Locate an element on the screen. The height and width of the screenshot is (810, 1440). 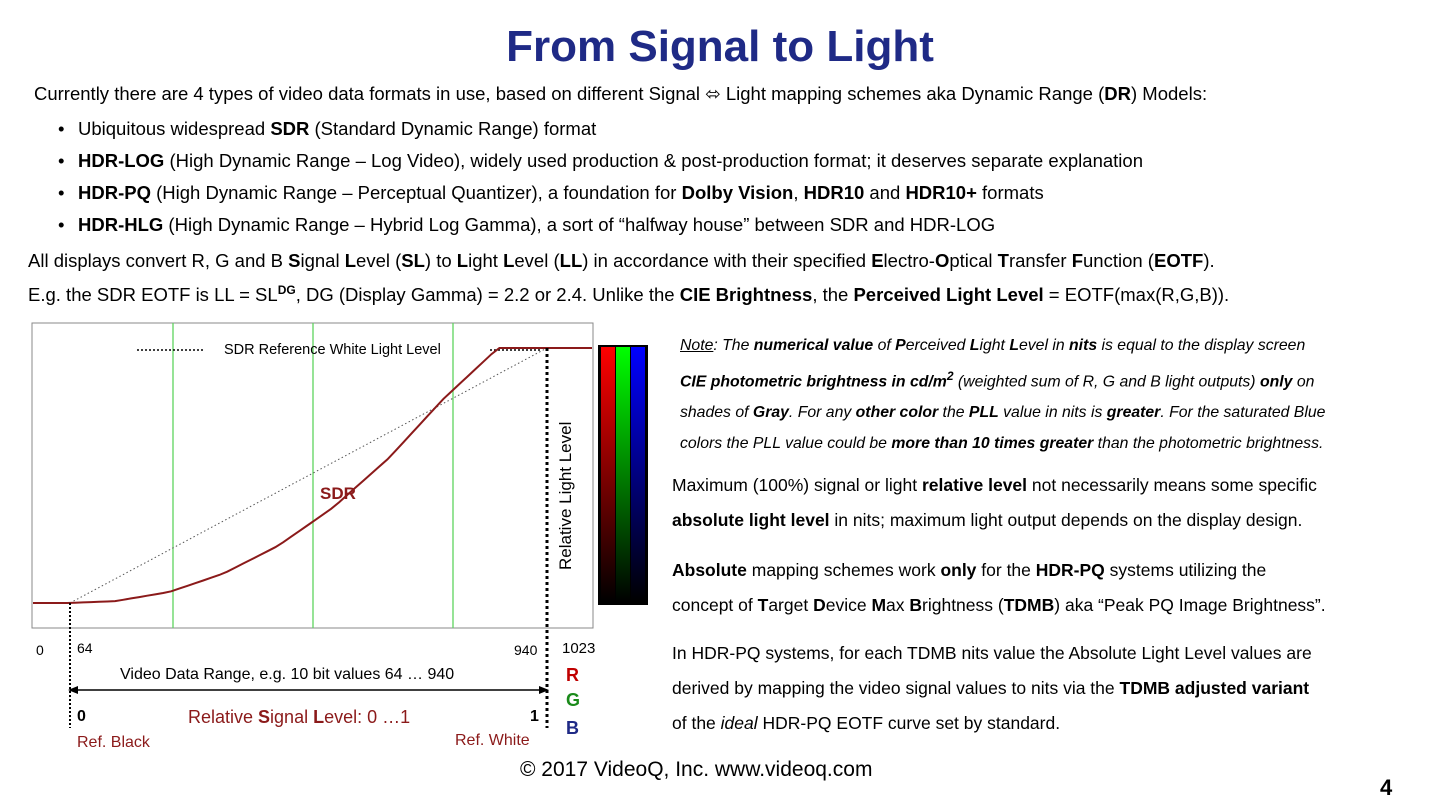
text: ) aka “Peak PQ Image Brightness”. is located at coordinates (1190, 605).